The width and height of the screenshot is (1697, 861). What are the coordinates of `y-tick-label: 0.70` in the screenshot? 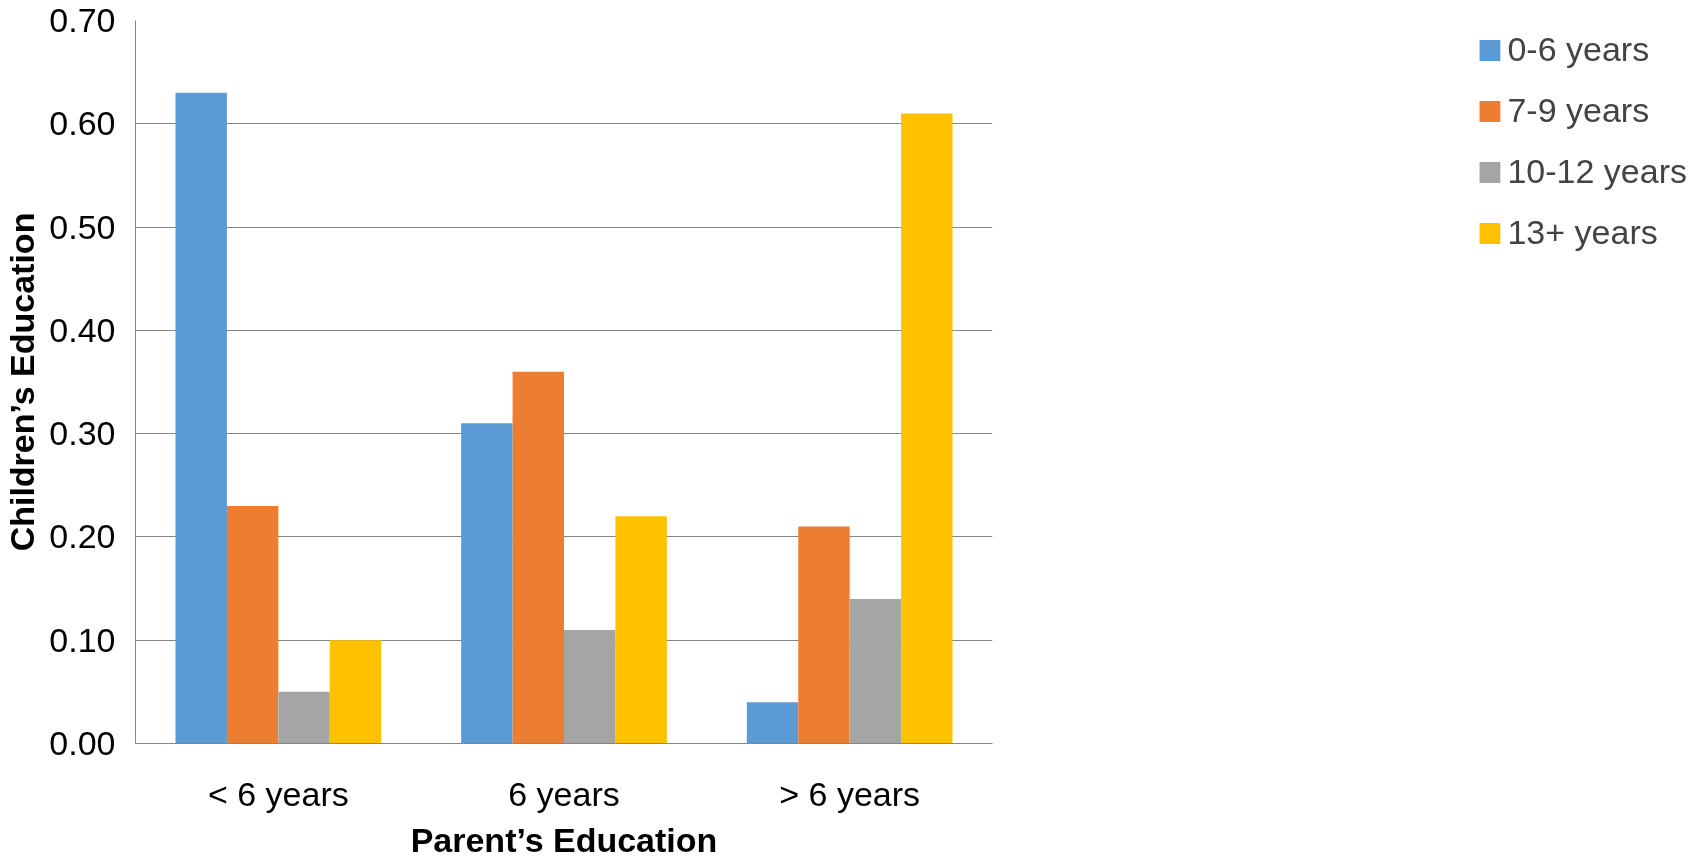 It's located at (82, 20).